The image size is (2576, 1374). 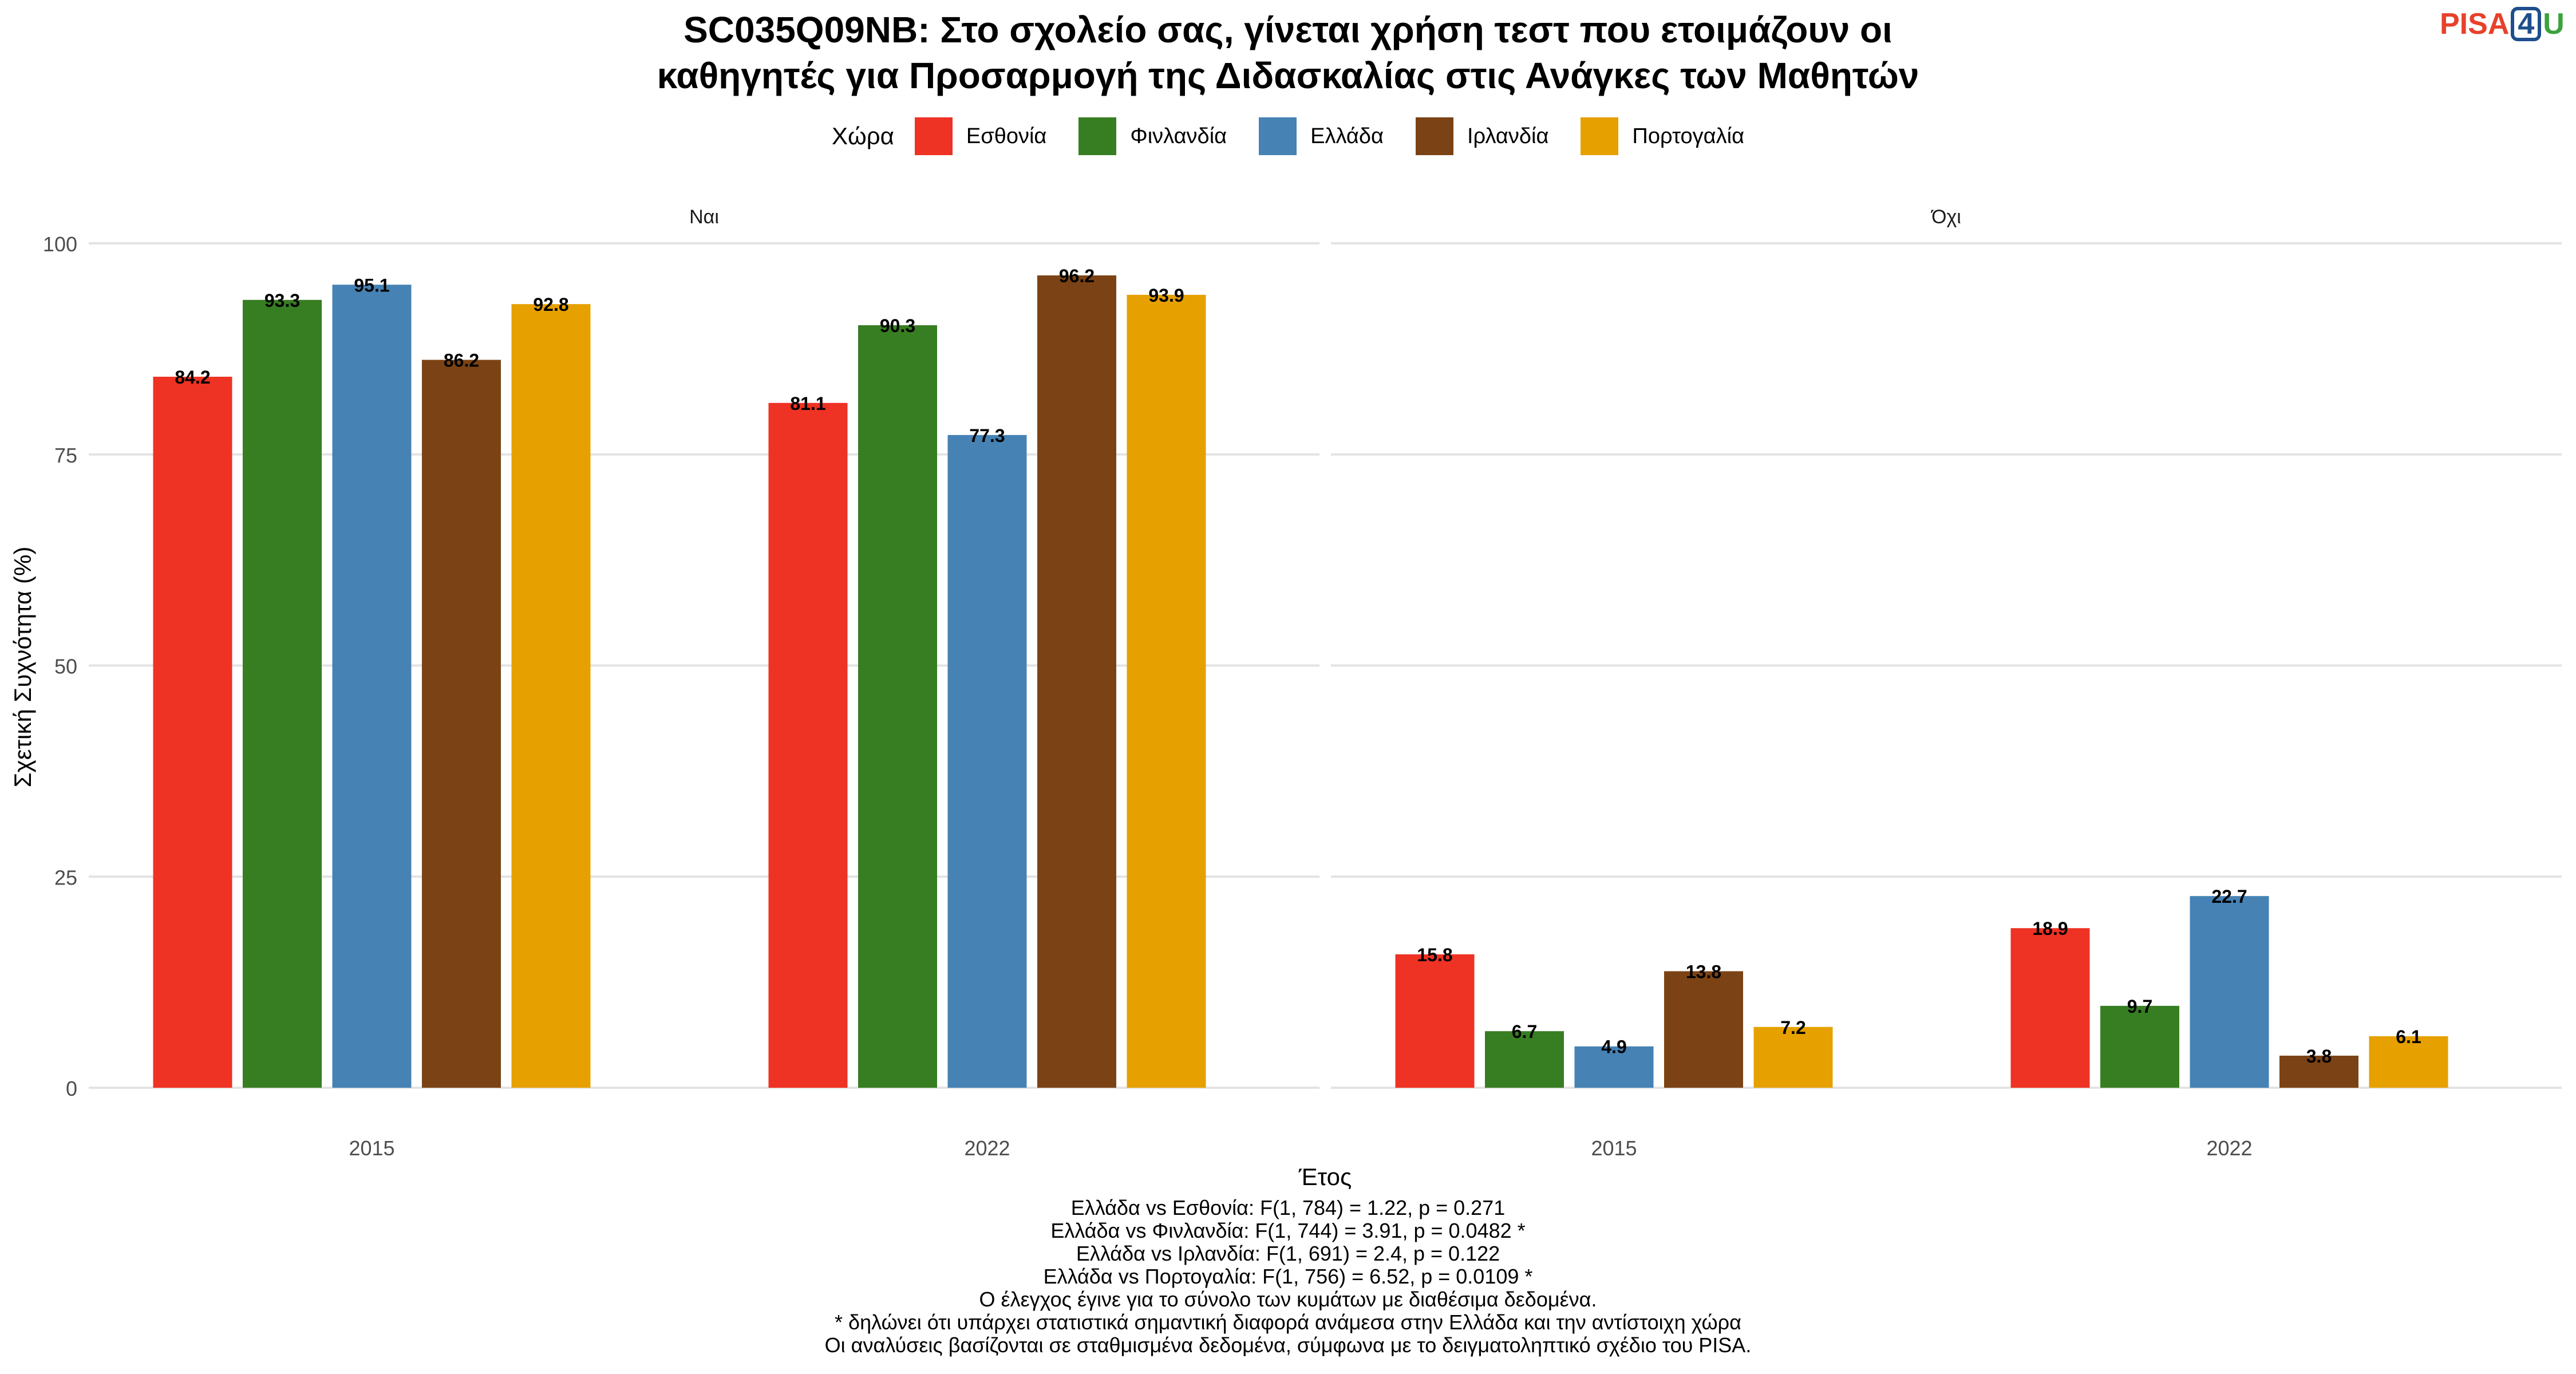 What do you see at coordinates (22, 667) in the screenshot?
I see `y-axis-label: Σχετική Συχνότητα (%)` at bounding box center [22, 667].